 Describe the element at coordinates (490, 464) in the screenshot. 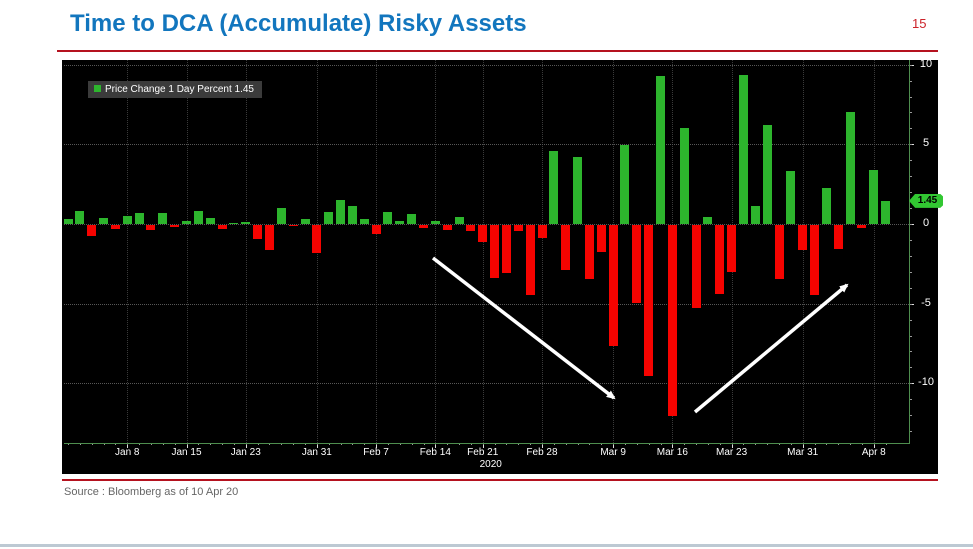

I see `x-axis-year-label: 2020` at that location.